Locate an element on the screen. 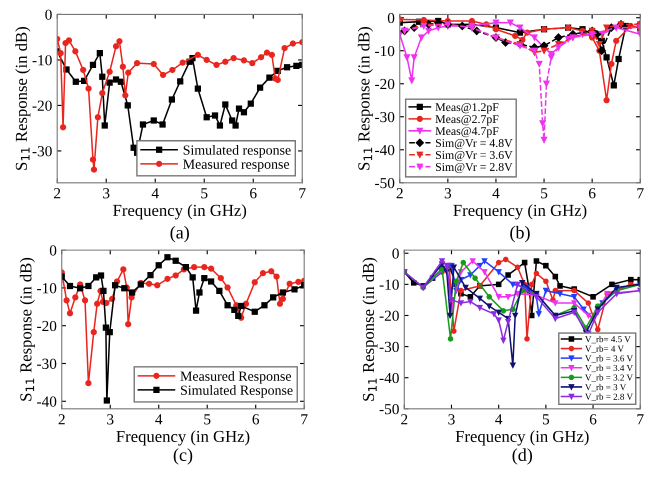  legend-label: Sim@Vr = 3.6V is located at coordinates (474, 156).